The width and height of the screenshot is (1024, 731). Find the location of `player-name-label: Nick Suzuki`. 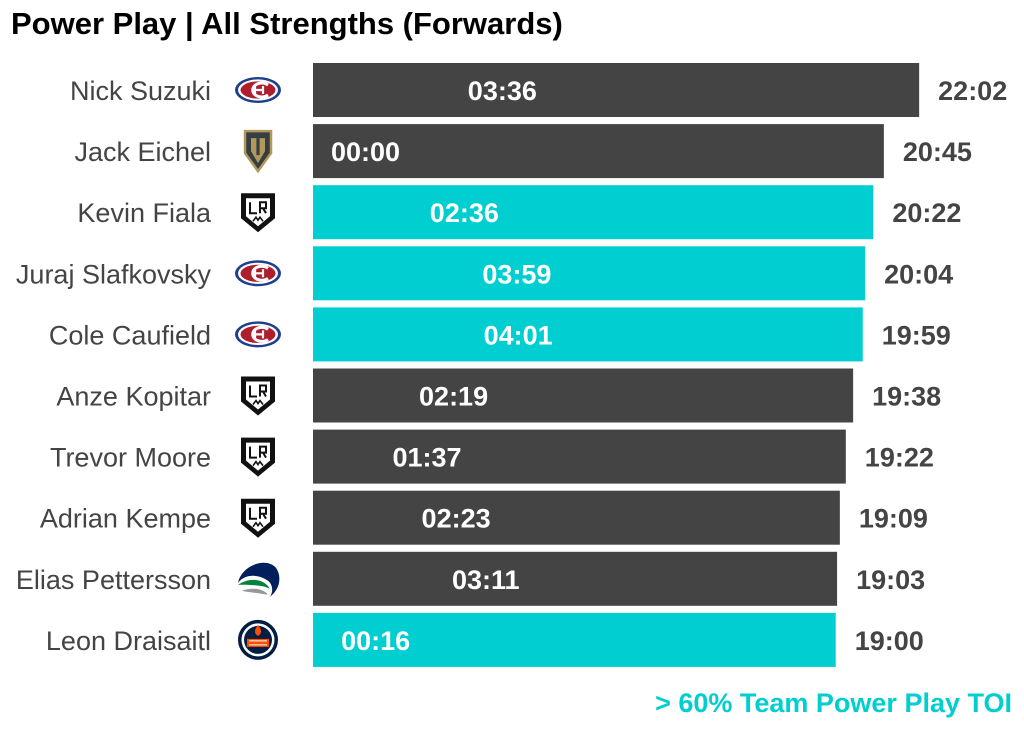

player-name-label: Nick Suzuki is located at coordinates (140, 91).